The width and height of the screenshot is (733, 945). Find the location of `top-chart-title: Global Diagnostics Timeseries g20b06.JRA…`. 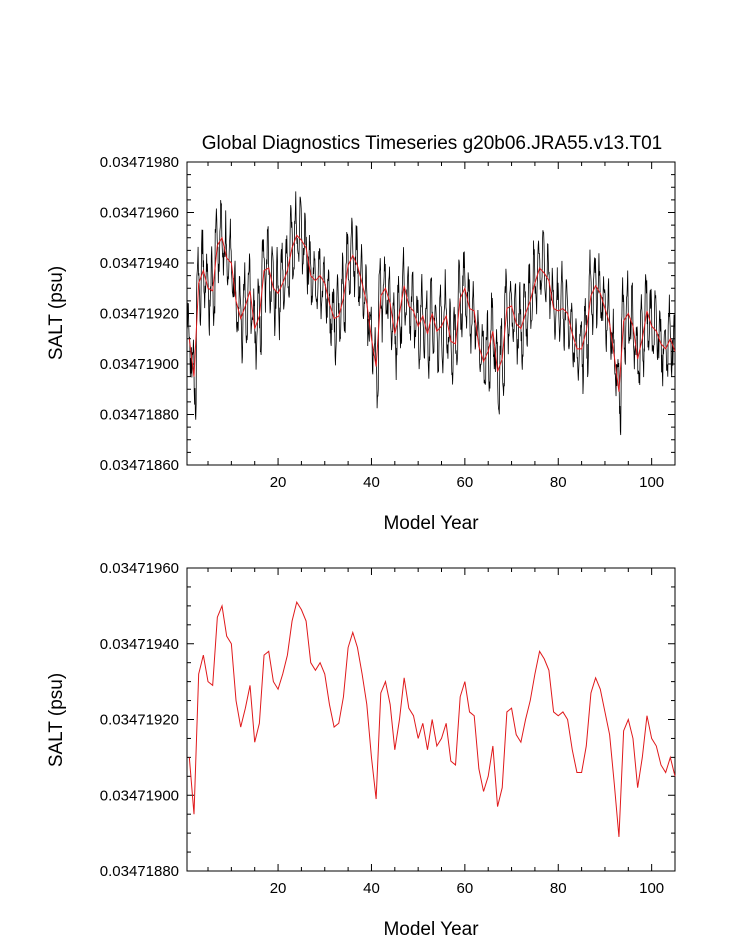

top-chart-title: Global Diagnostics Timeseries g20b06.JRA… is located at coordinates (432, 143).